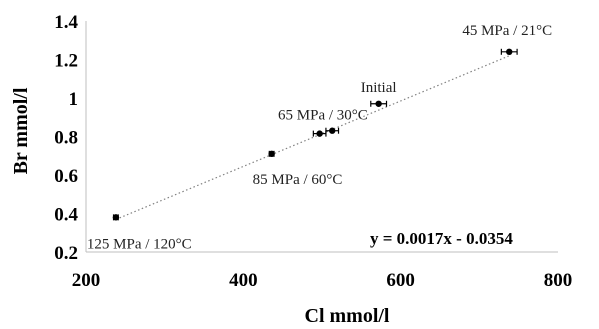  What do you see at coordinates (441, 238) in the screenshot?
I see `trendline-equation: y = 0.0017x - 0.0354` at bounding box center [441, 238].